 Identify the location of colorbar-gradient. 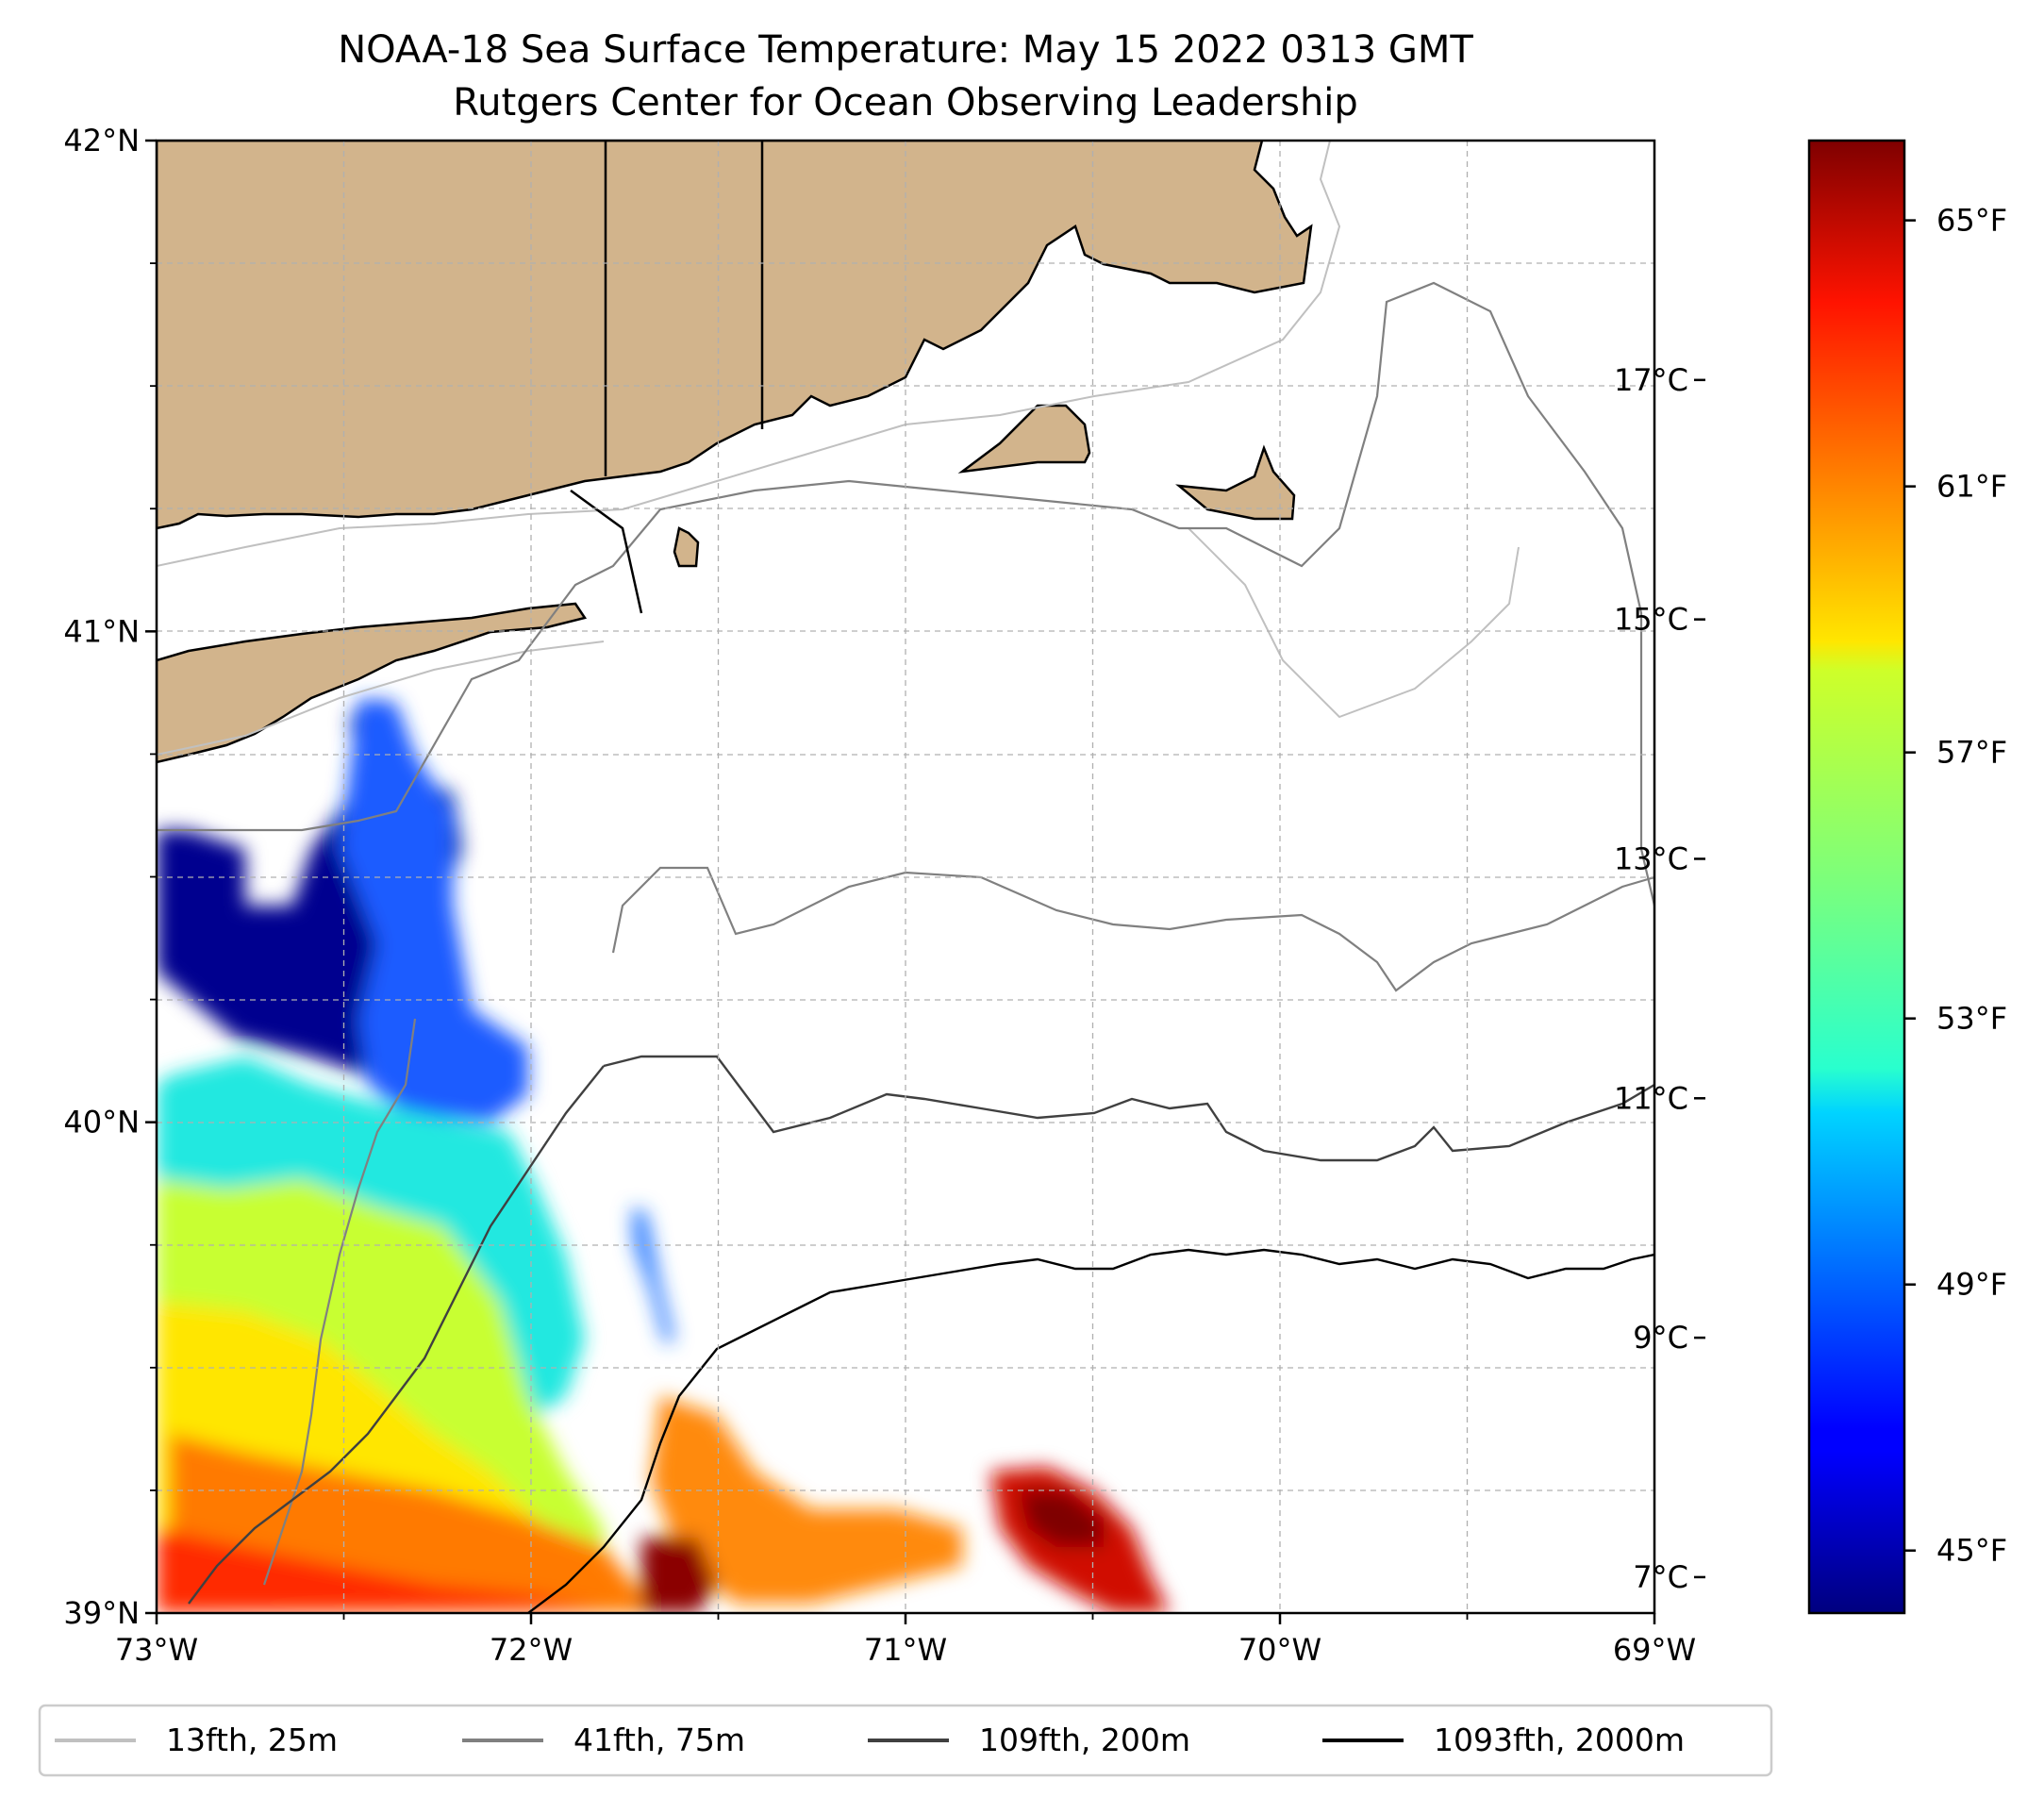
(1856, 877).